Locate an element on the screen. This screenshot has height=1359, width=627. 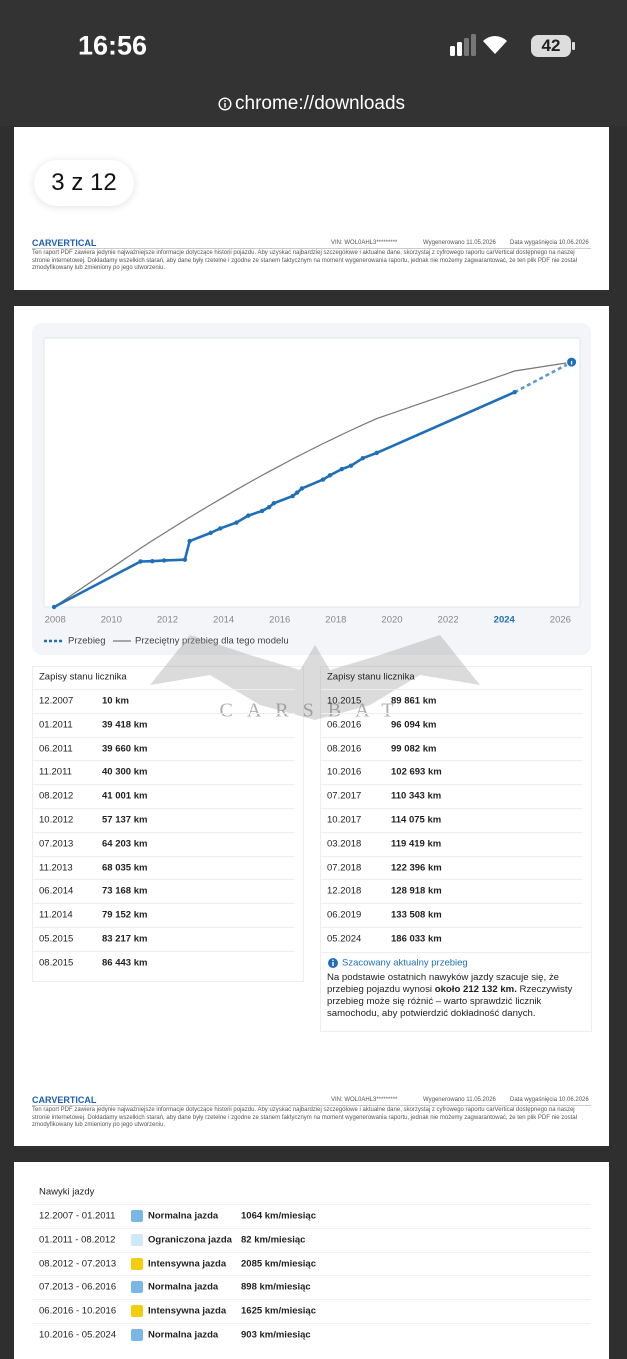
record-date: 12.2018 is located at coordinates (344, 891).